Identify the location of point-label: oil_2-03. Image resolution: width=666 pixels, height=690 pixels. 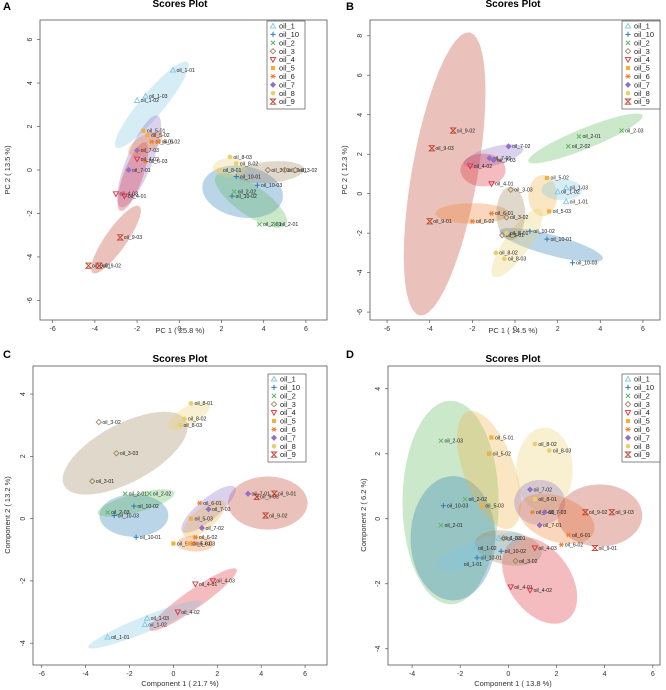
(120, 513).